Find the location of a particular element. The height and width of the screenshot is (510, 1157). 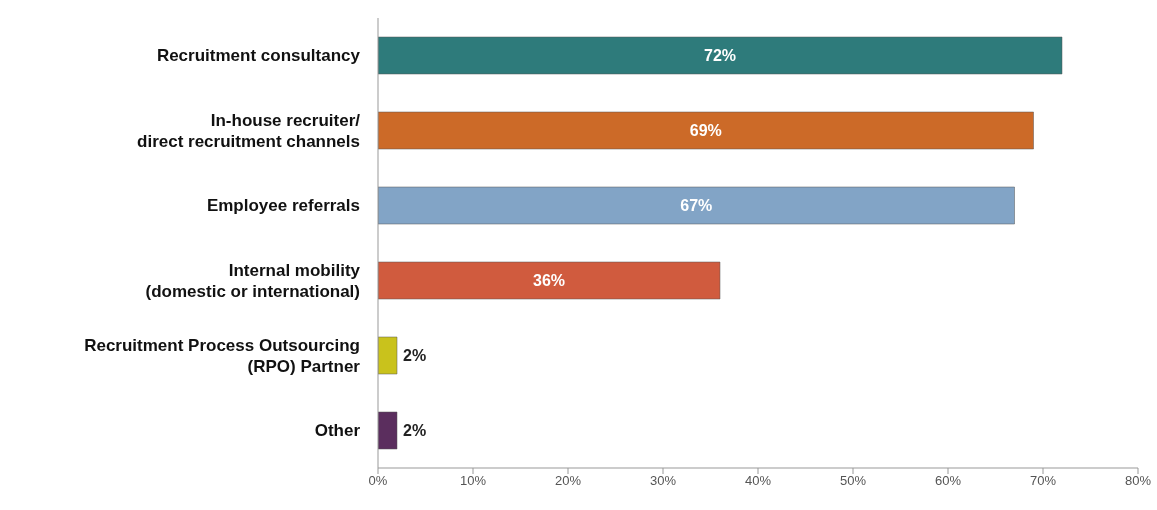

x-tick-label: 10% is located at coordinates (473, 481).